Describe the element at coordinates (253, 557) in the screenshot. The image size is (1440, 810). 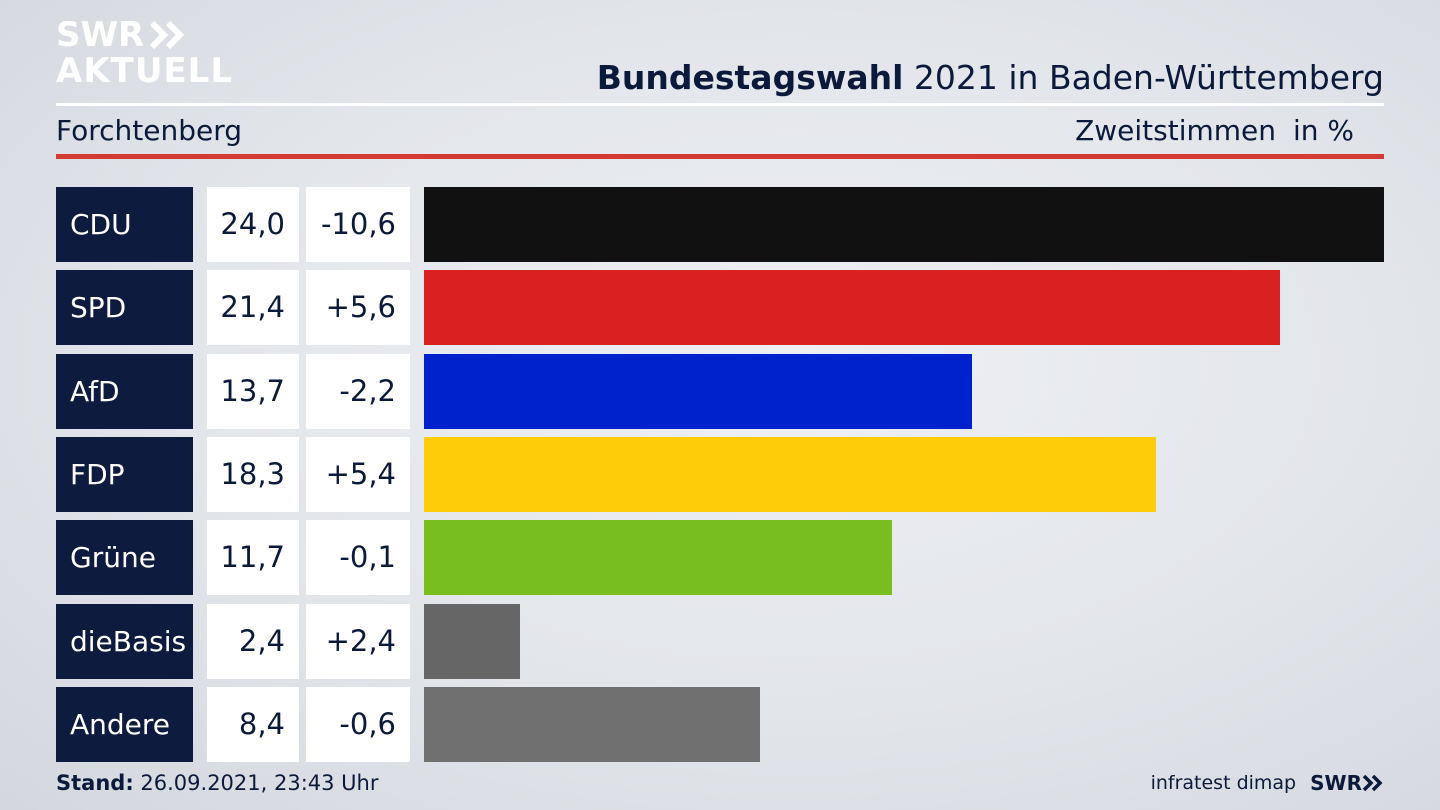
I see `vote-share-value: 11,7` at that location.